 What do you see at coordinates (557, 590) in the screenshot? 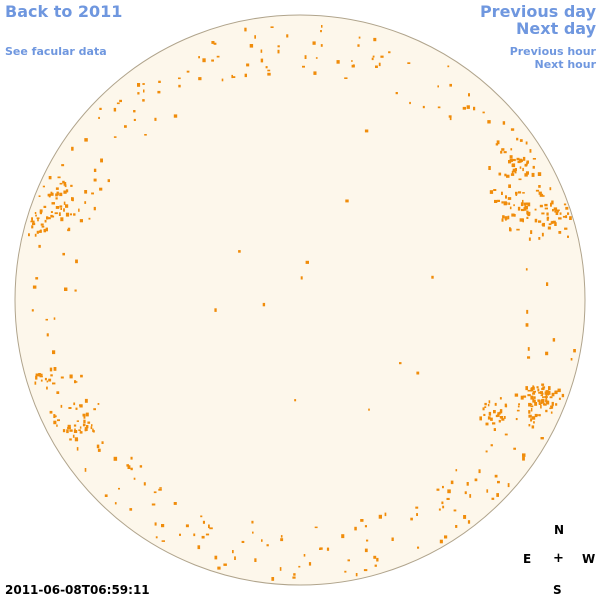
I see `compass-south-label: S` at bounding box center [557, 590].